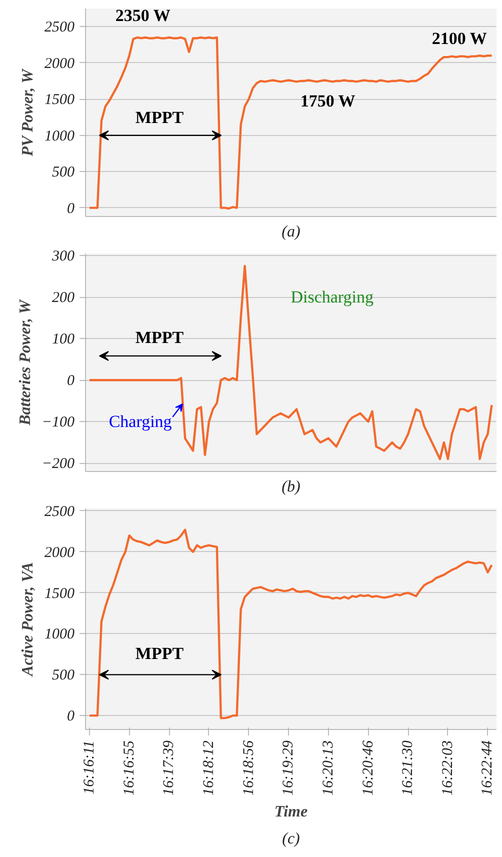 The height and width of the screenshot is (857, 502). What do you see at coordinates (129, 768) in the screenshot?
I see `x-tick-label: 16:16:55` at bounding box center [129, 768].